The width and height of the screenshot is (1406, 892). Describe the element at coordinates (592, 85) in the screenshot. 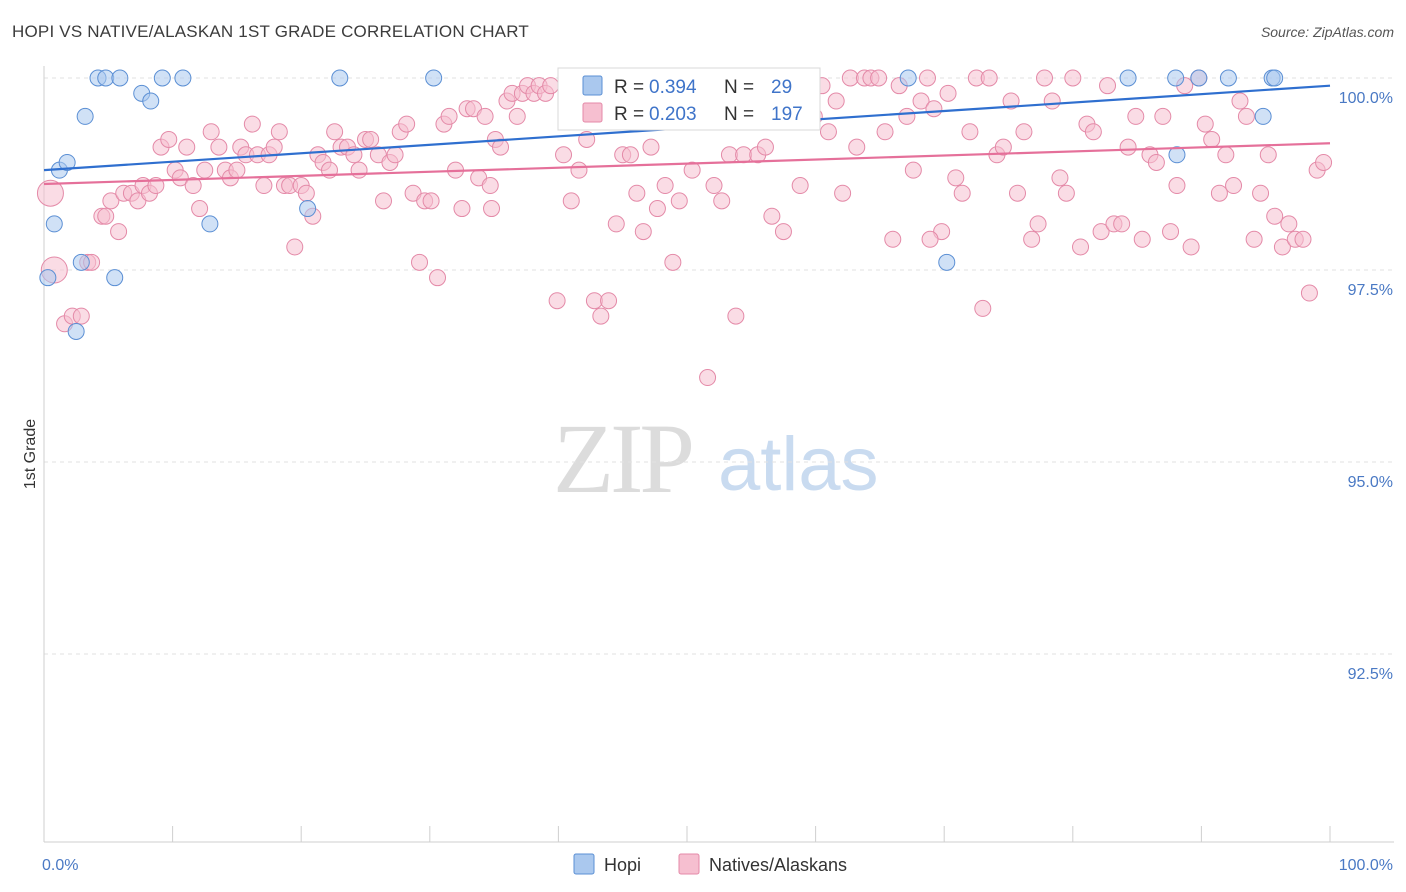

I see `legend-hopi-swatch` at that location.